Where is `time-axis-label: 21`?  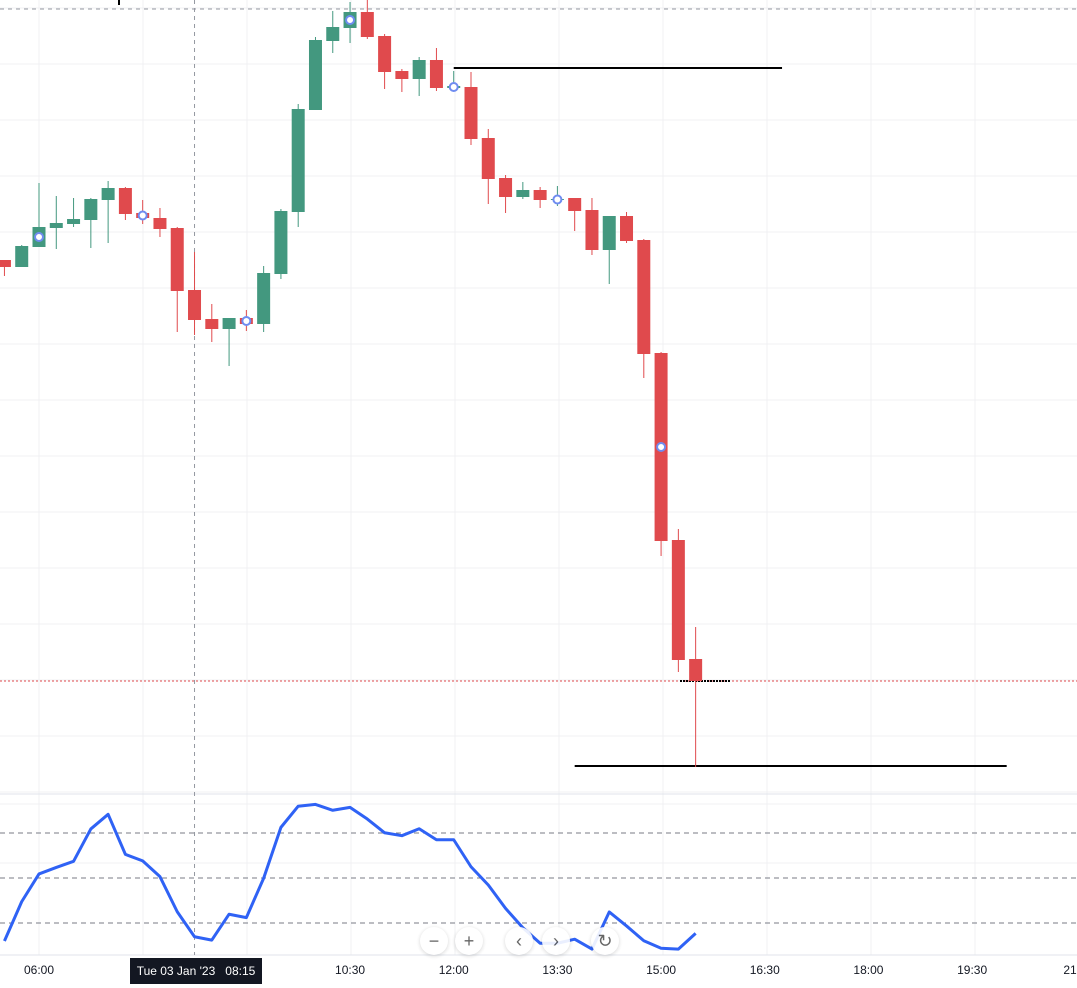 time-axis-label: 21 is located at coordinates (1070, 970).